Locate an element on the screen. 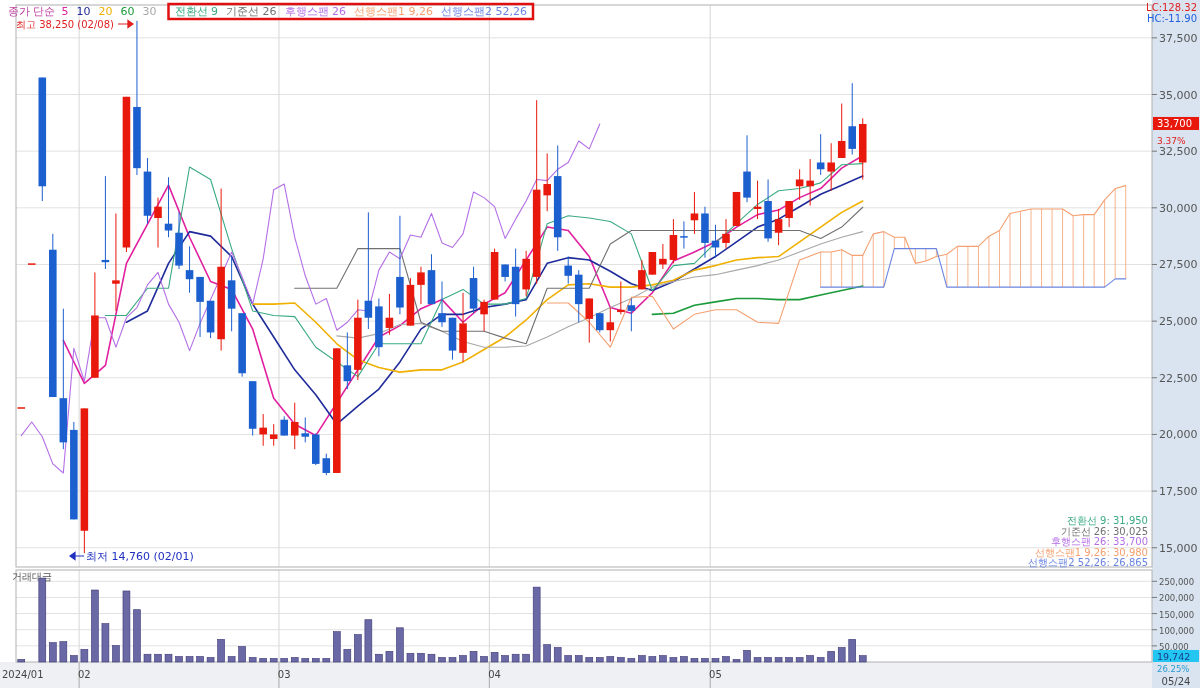 The height and width of the screenshot is (688, 1200). y-tick-label: 50,000 is located at coordinates (1174, 646).